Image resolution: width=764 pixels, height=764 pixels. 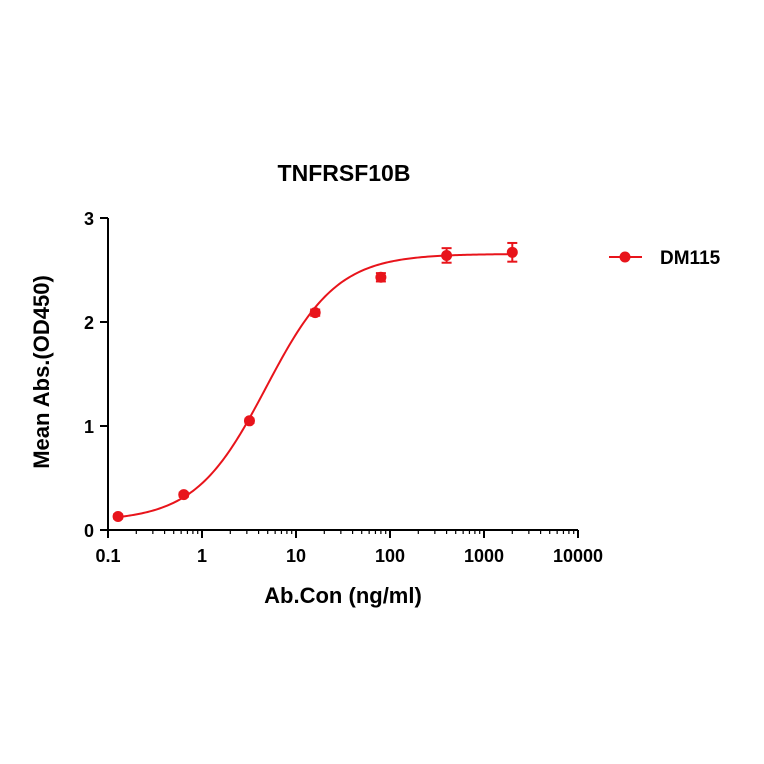 What do you see at coordinates (484, 556) in the screenshot?
I see `x-tick-label: 1000` at bounding box center [484, 556].